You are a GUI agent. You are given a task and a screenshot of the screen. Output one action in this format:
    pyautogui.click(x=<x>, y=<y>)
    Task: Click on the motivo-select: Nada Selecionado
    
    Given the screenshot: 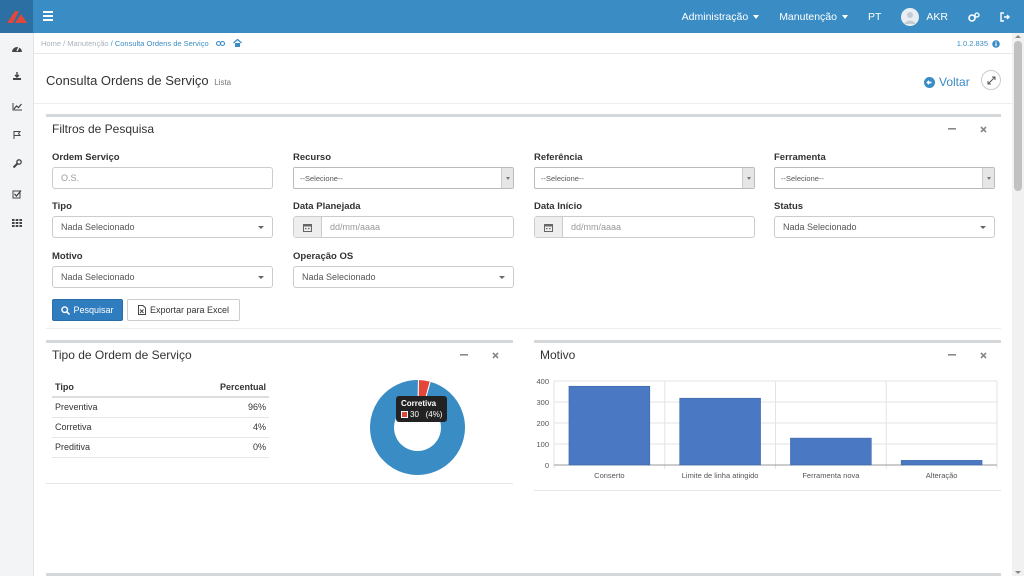 What is the action you would take?
    pyautogui.click(x=162, y=277)
    